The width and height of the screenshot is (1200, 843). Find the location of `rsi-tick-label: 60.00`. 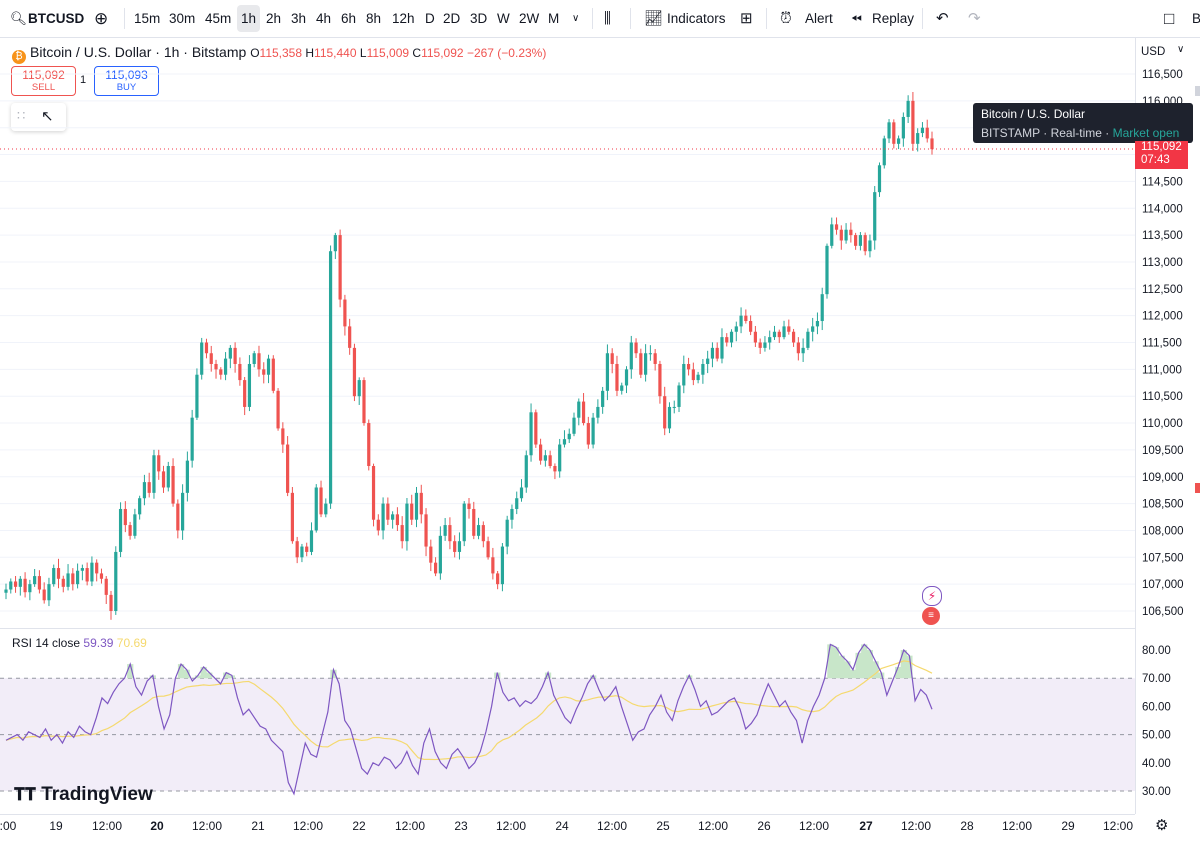

rsi-tick-label: 60.00 is located at coordinates (1156, 707).